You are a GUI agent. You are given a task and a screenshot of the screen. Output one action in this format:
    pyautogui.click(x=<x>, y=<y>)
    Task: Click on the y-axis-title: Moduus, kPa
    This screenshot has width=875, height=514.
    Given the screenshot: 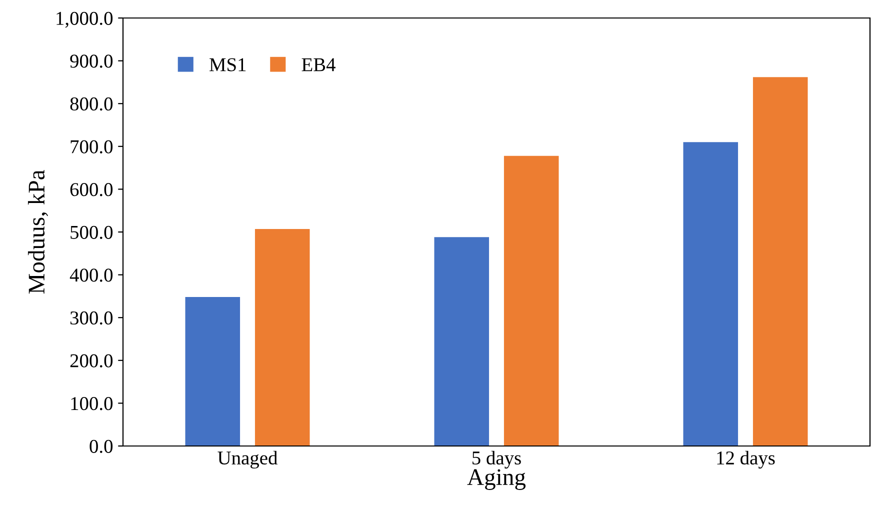 What is the action you would take?
    pyautogui.click(x=38, y=232)
    